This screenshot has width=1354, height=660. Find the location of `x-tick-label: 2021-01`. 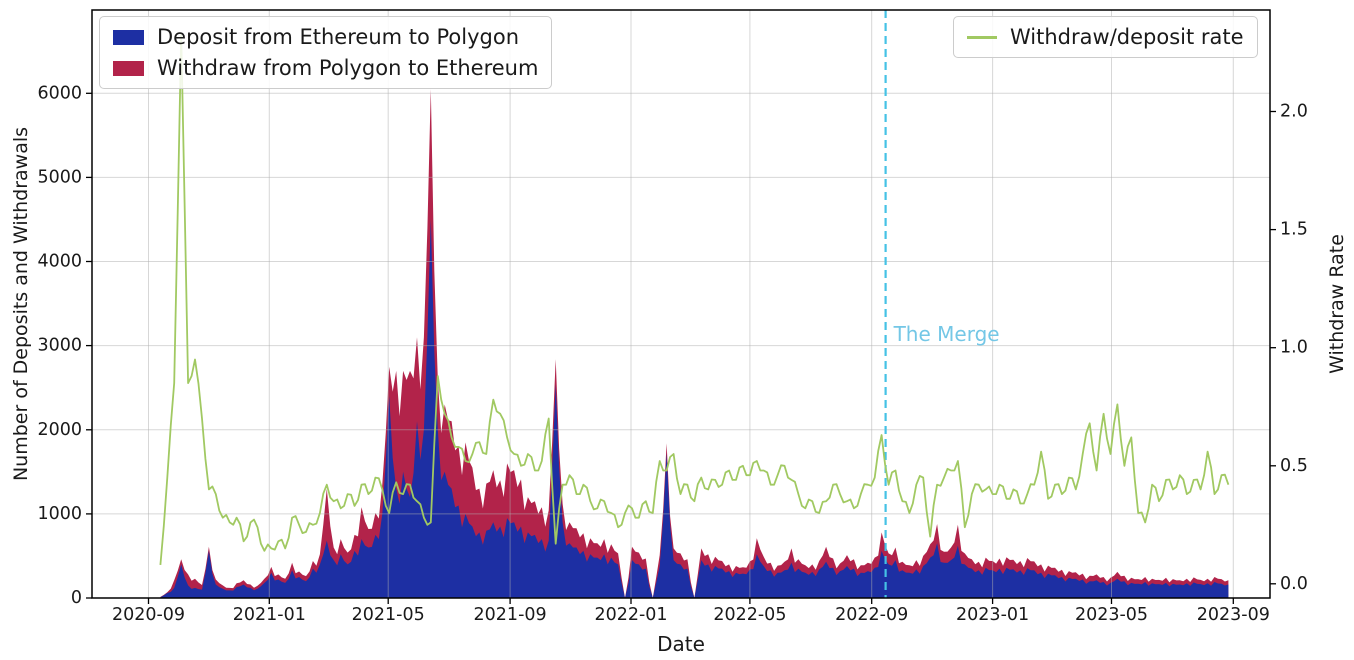

x-tick-label: 2021-01 is located at coordinates (269, 615).